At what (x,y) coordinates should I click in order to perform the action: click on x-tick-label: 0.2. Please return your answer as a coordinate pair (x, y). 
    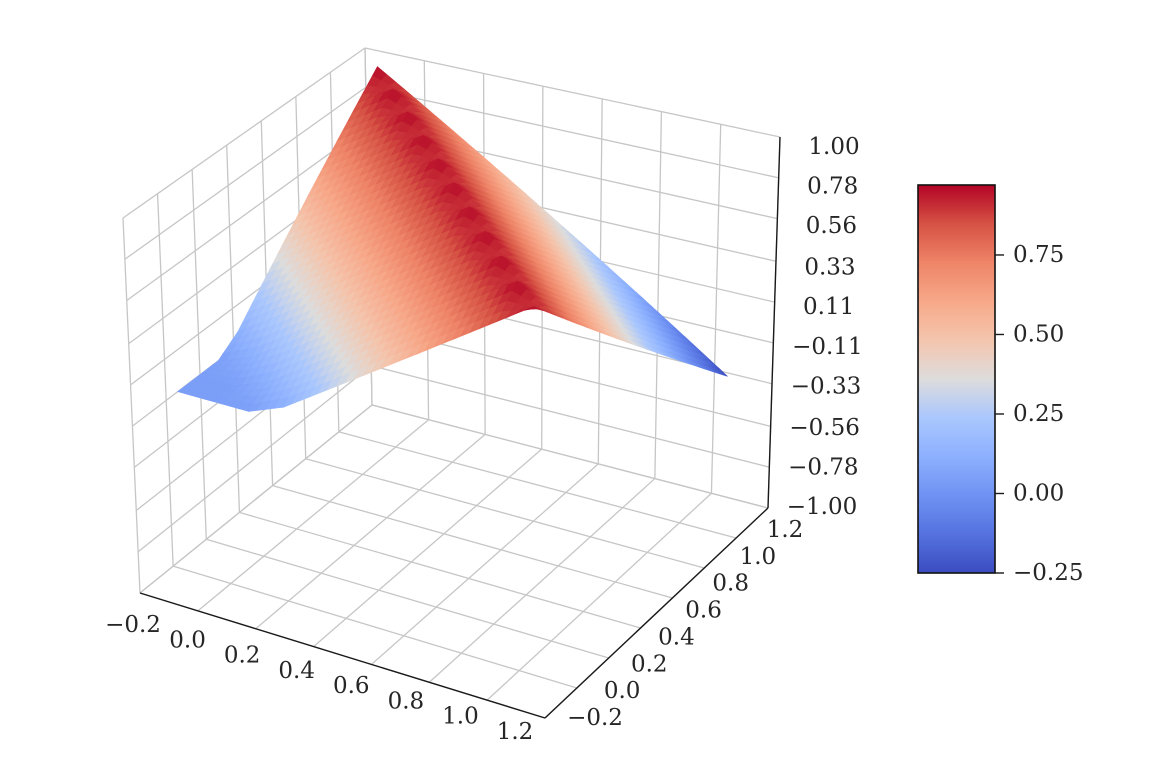
    Looking at the image, I should click on (242, 656).